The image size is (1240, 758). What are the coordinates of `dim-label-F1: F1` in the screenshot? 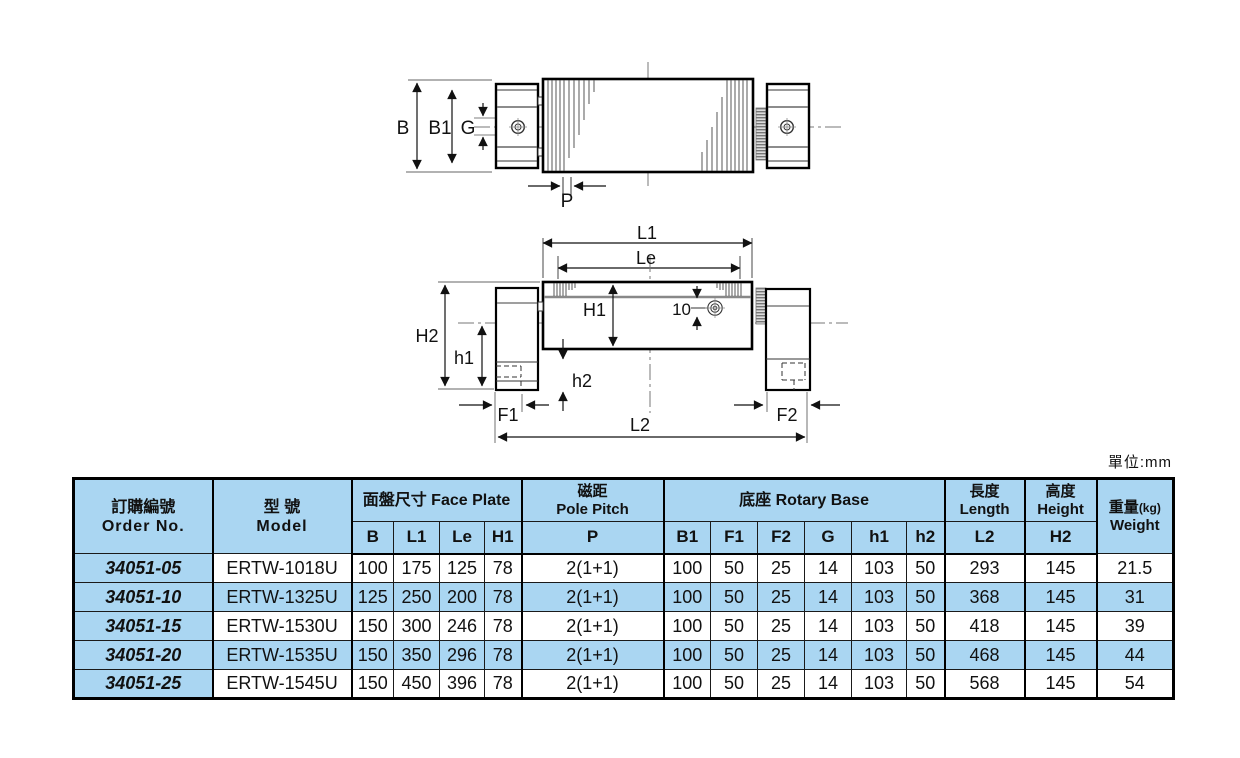 It's located at (507, 415).